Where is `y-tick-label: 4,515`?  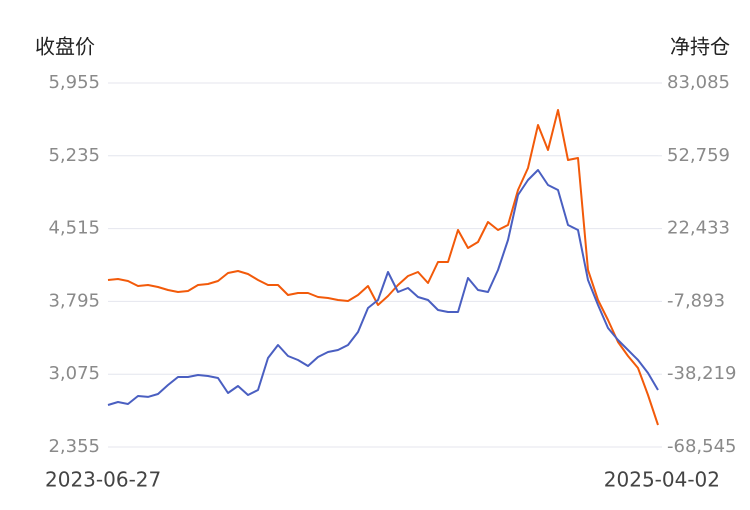 y-tick-label: 4,515 is located at coordinates (74, 228).